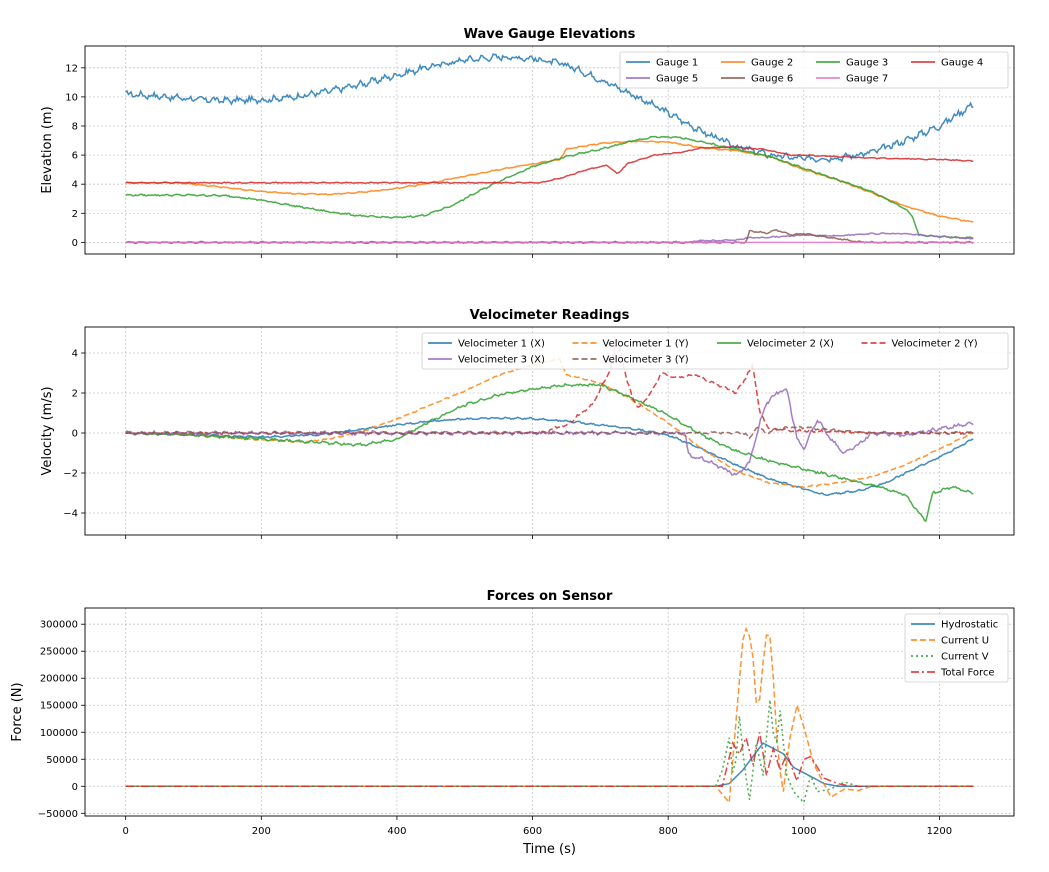  Describe the element at coordinates (668, 831) in the screenshot. I see `x-tick-label: 800` at that location.